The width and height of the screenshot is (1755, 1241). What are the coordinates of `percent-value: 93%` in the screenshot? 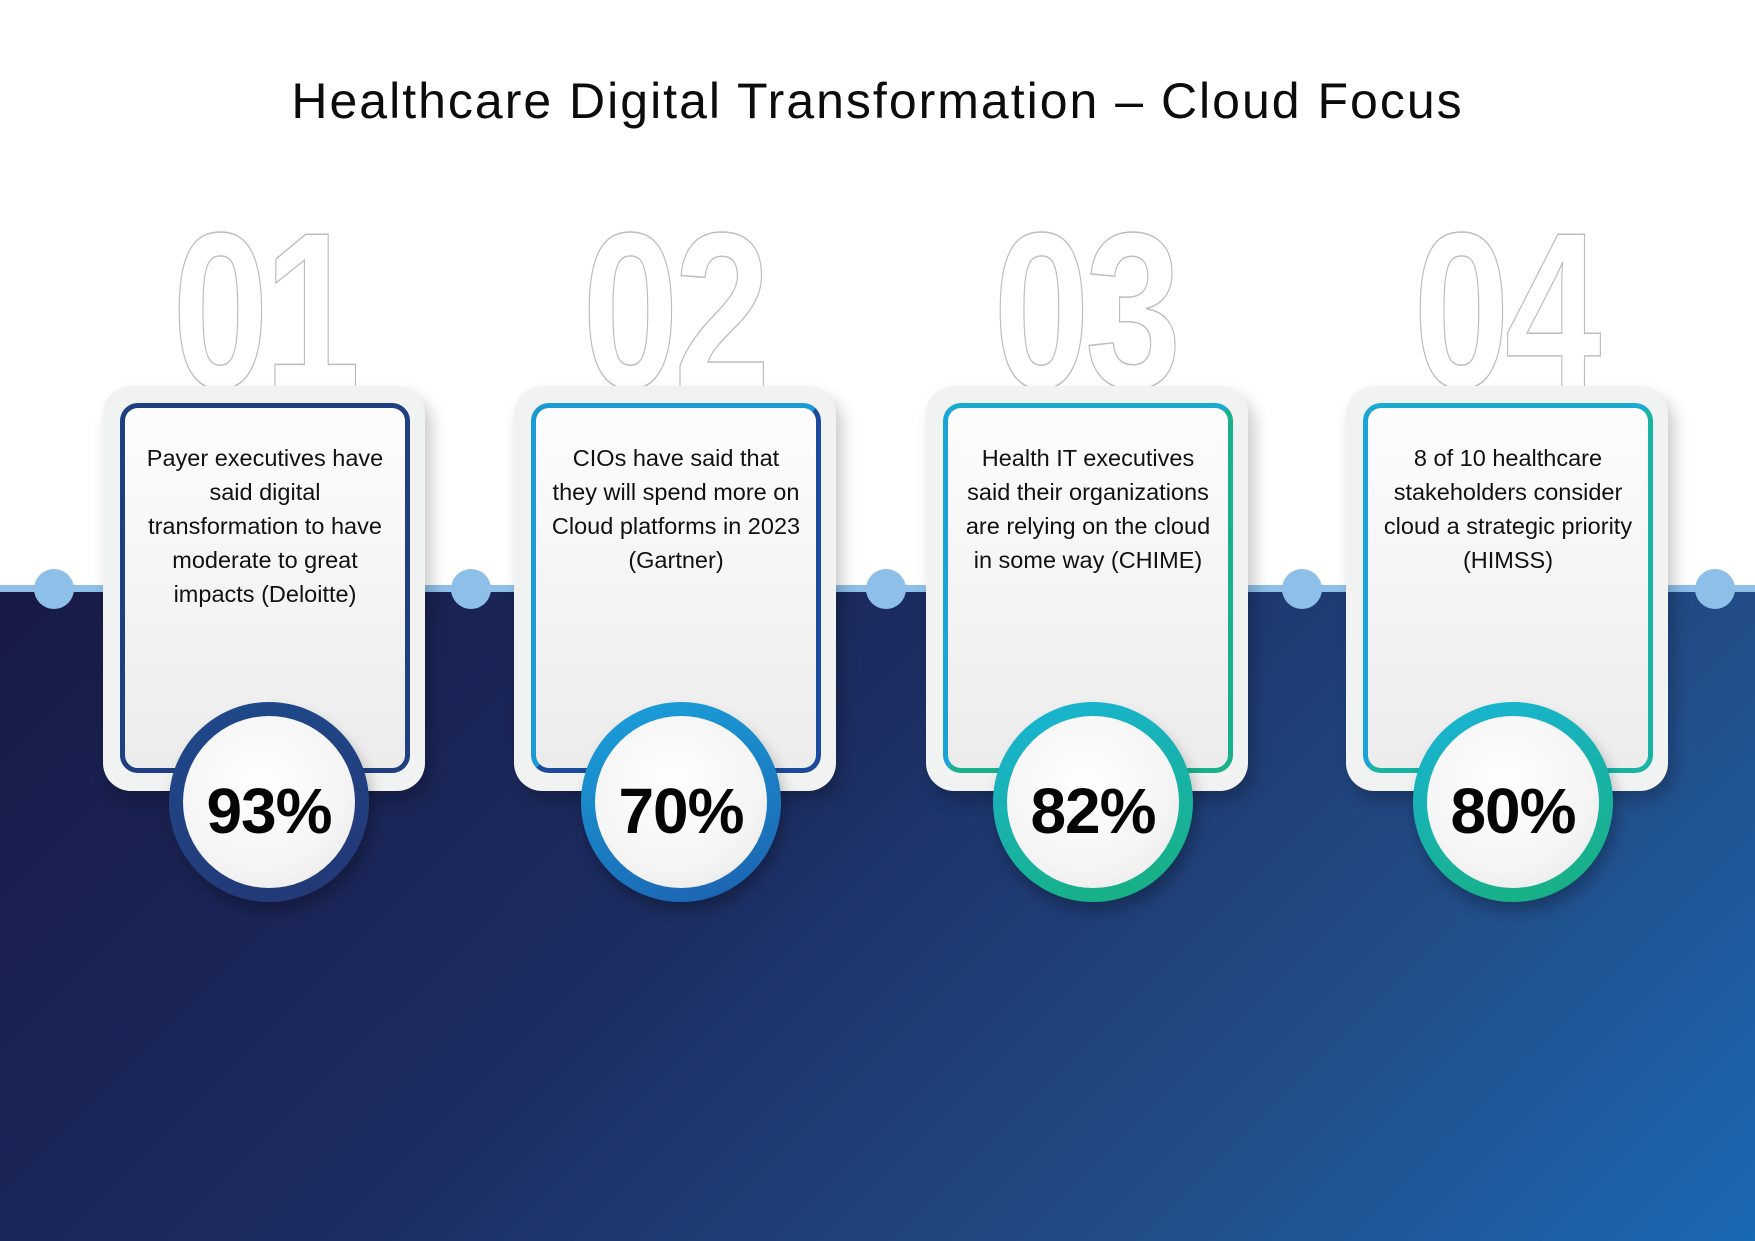 It's located at (269, 811).